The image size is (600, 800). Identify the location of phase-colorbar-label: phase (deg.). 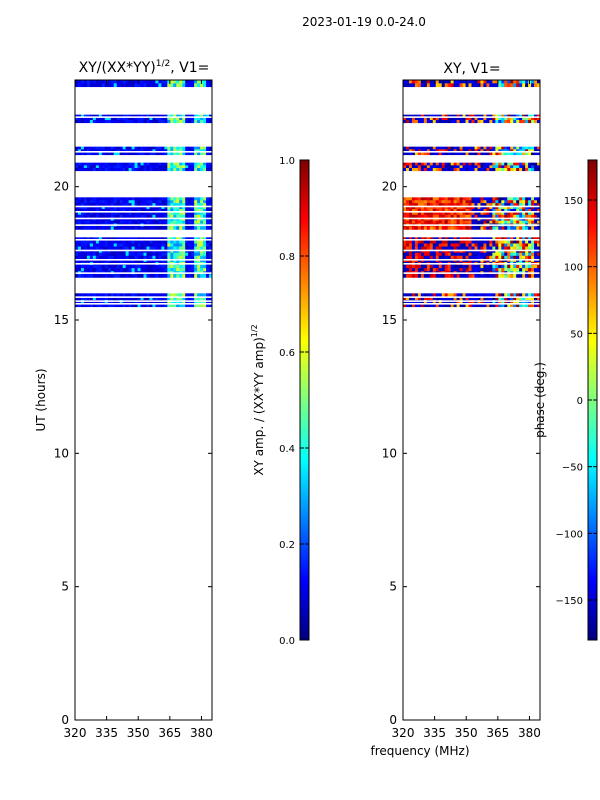
(540, 400).